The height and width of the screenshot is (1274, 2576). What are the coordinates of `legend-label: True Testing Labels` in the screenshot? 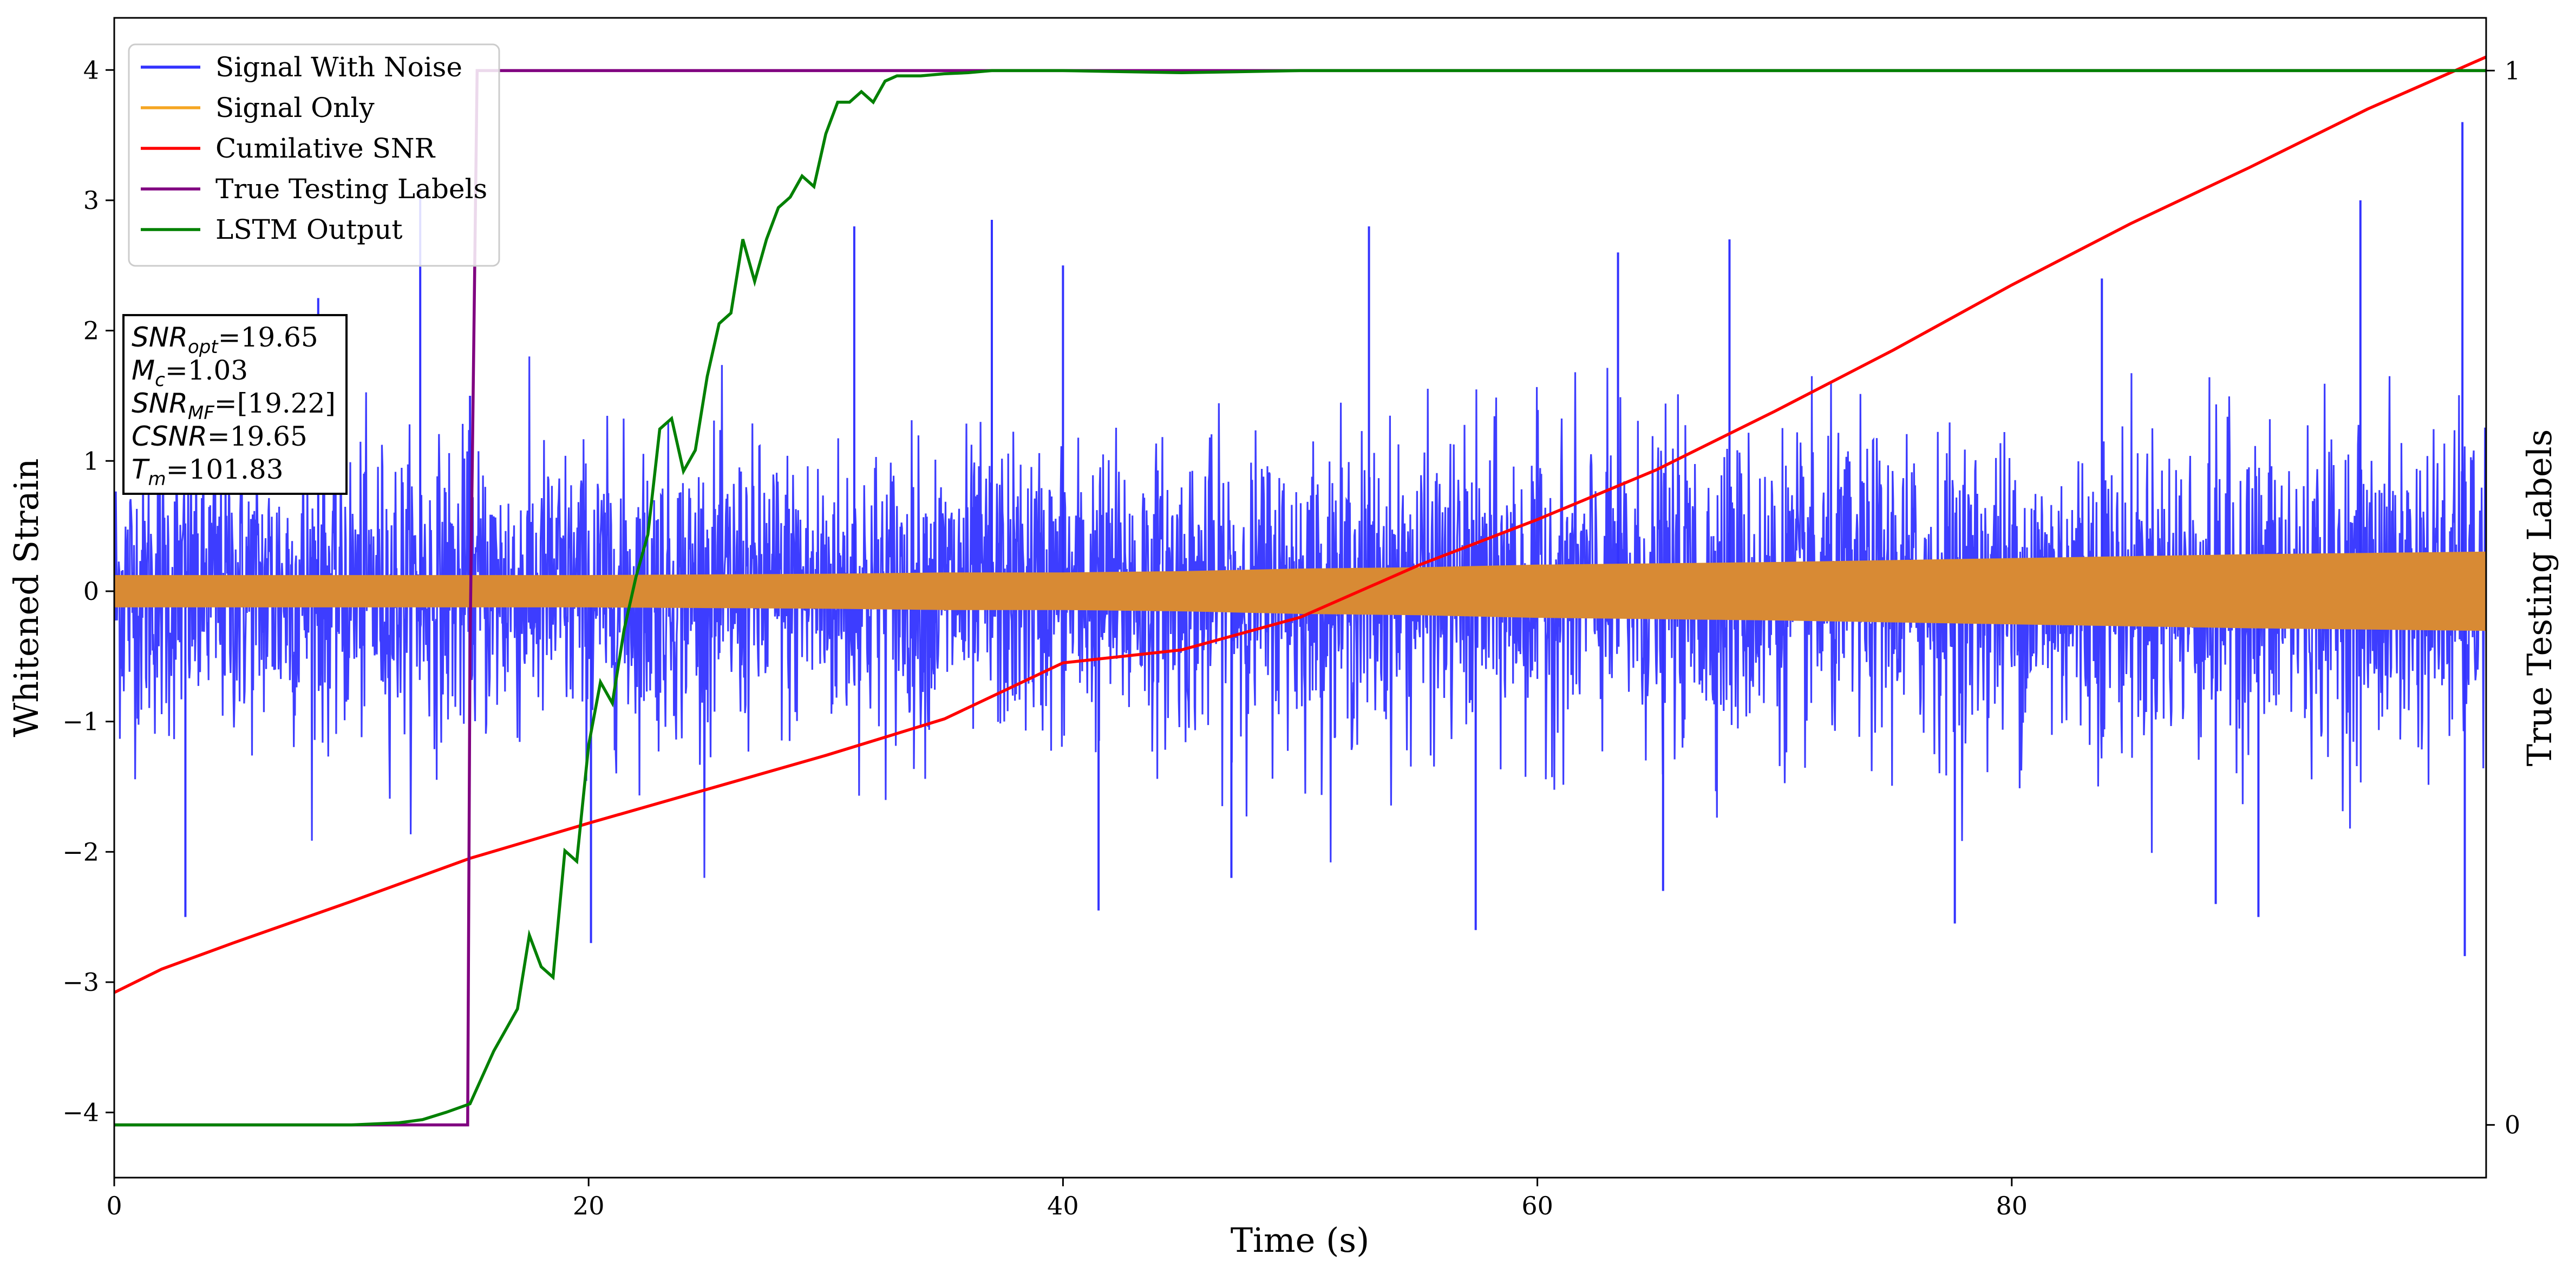 It's located at (351, 189).